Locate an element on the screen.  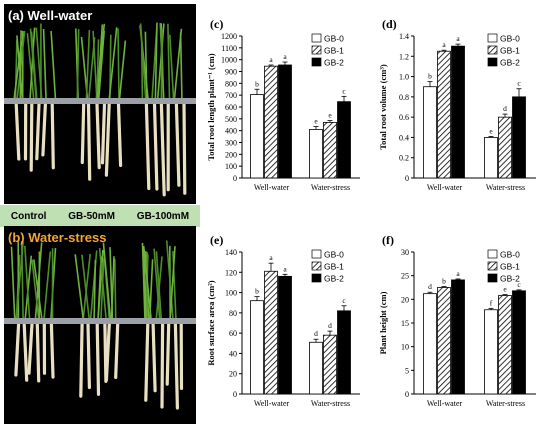
y-tick-label: 120 is located at coordinates (231, 272).